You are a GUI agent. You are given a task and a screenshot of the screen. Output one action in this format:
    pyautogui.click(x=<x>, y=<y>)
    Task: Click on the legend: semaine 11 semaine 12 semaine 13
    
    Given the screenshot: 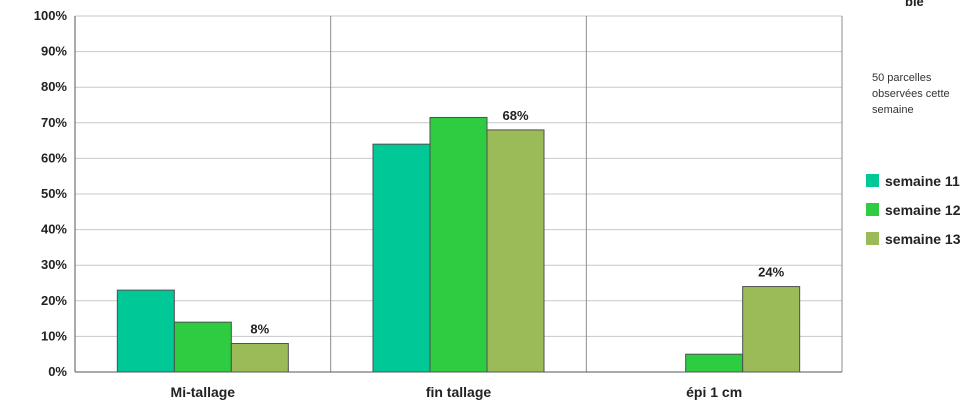 What is the action you would take?
    pyautogui.click(x=913, y=209)
    